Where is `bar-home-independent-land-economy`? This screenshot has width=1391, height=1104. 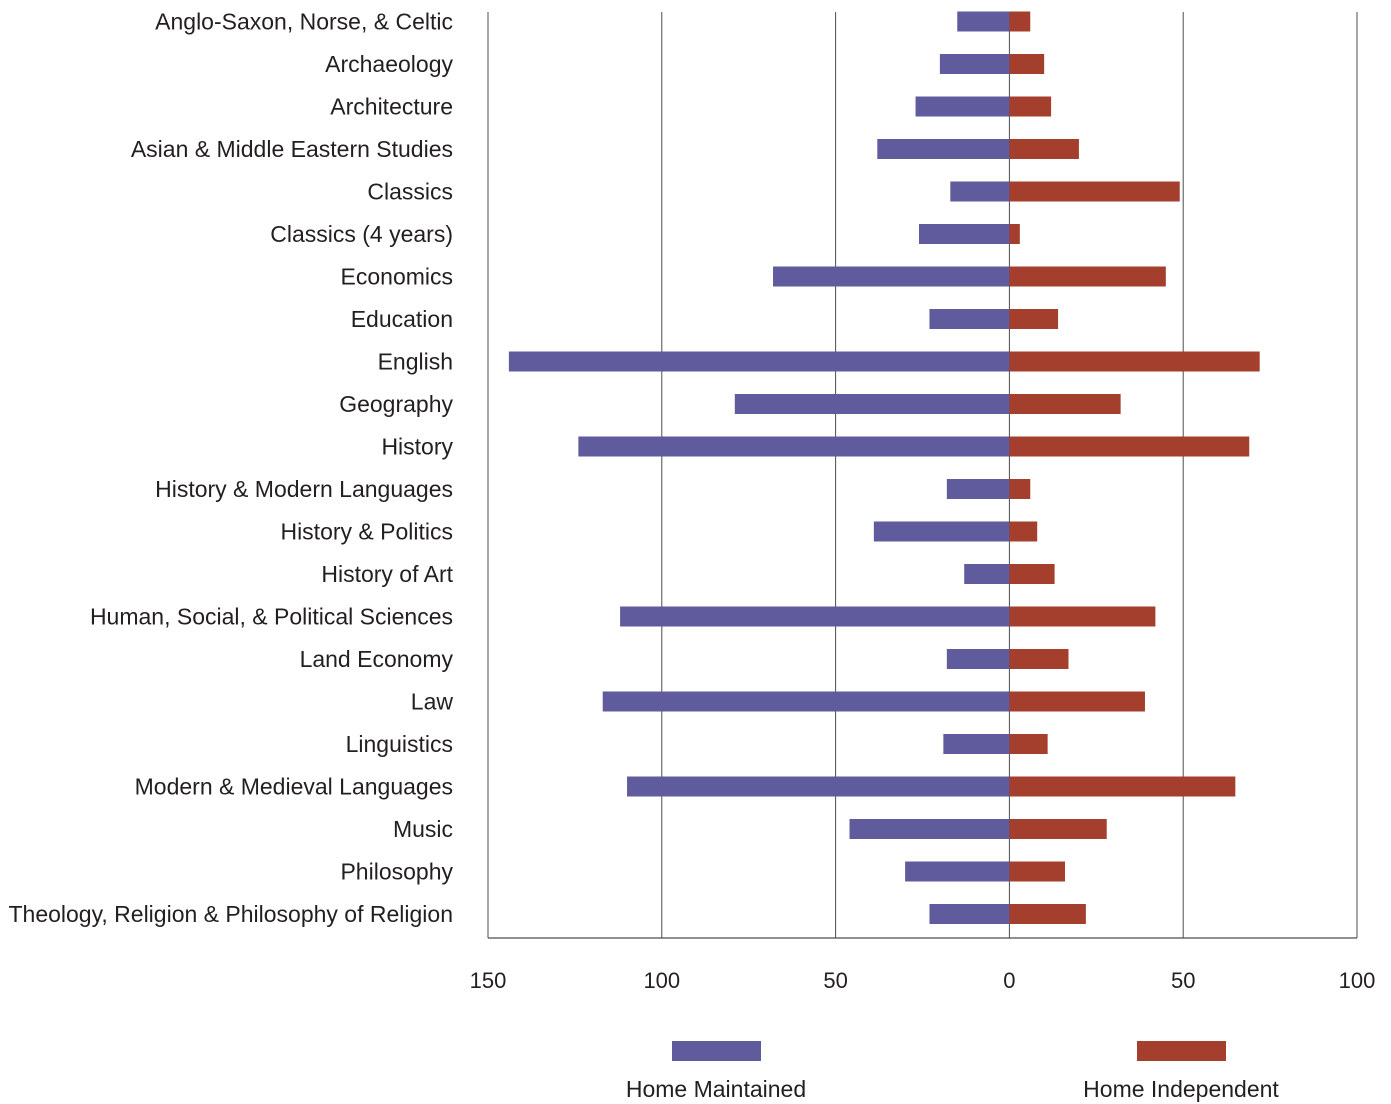
bar-home-independent-land-economy is located at coordinates (1039, 659).